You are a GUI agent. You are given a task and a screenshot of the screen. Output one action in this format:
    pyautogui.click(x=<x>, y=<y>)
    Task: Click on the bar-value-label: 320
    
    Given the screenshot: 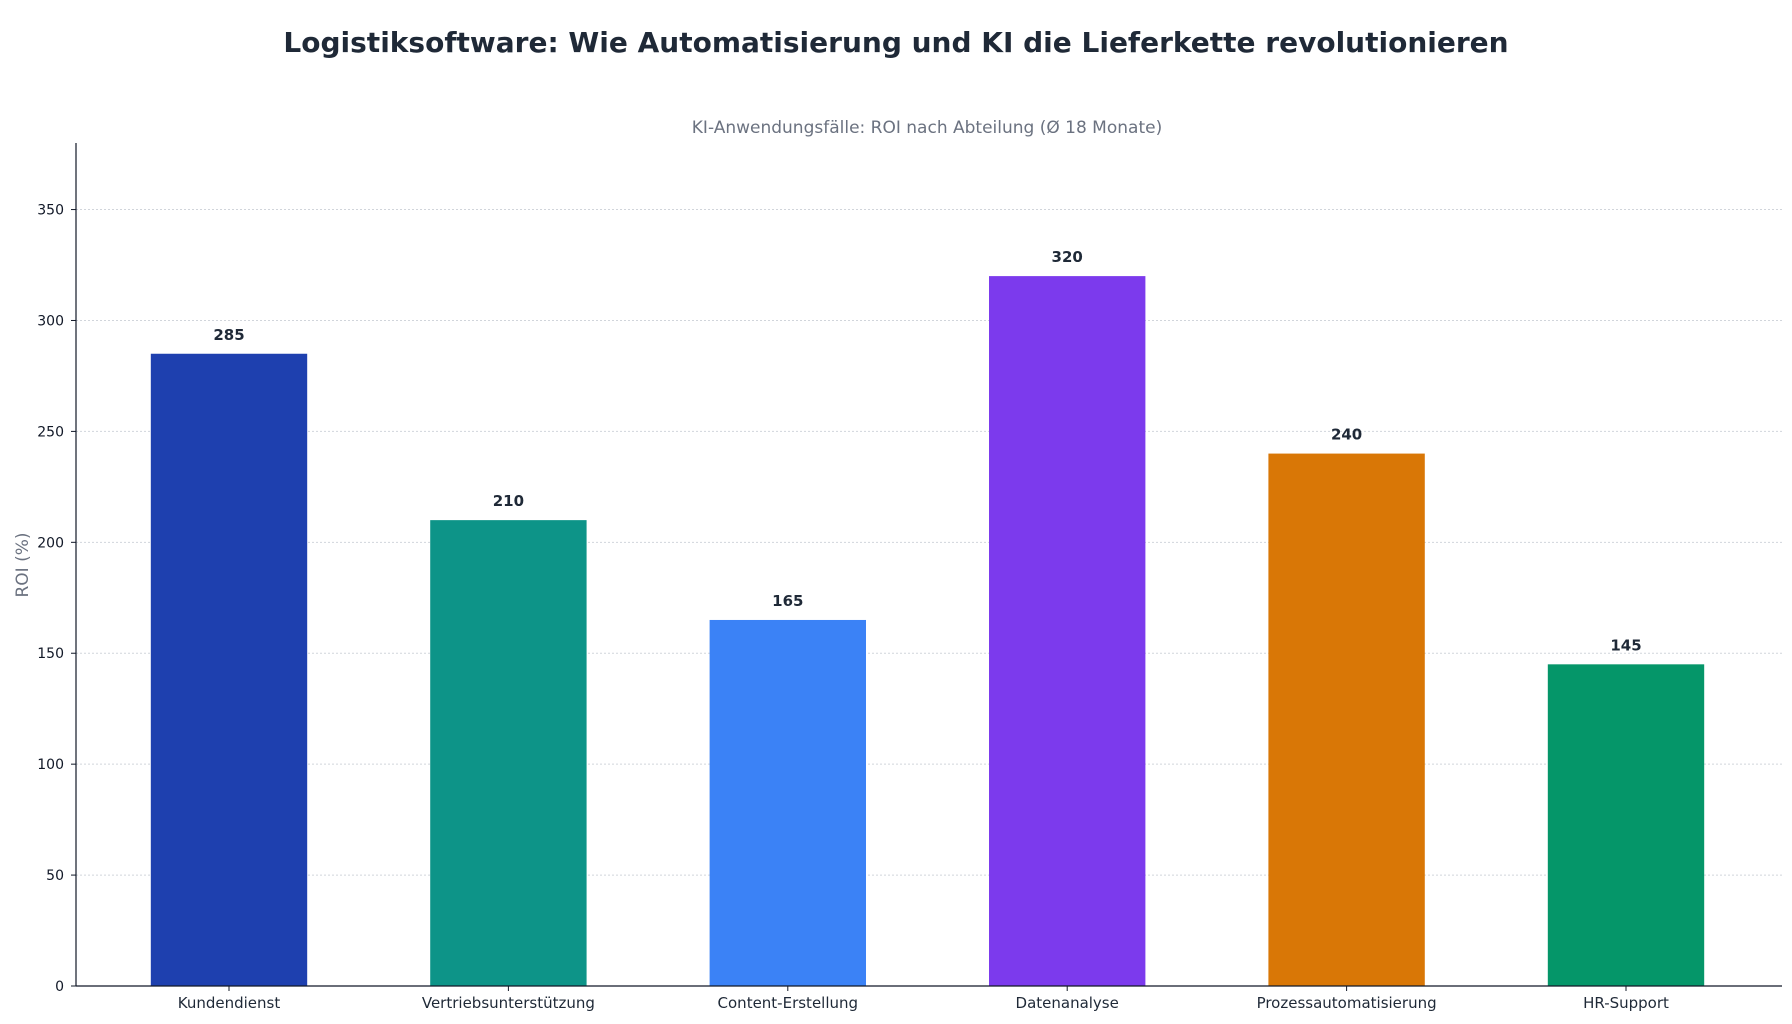 What is the action you would take?
    pyautogui.click(x=1067, y=257)
    